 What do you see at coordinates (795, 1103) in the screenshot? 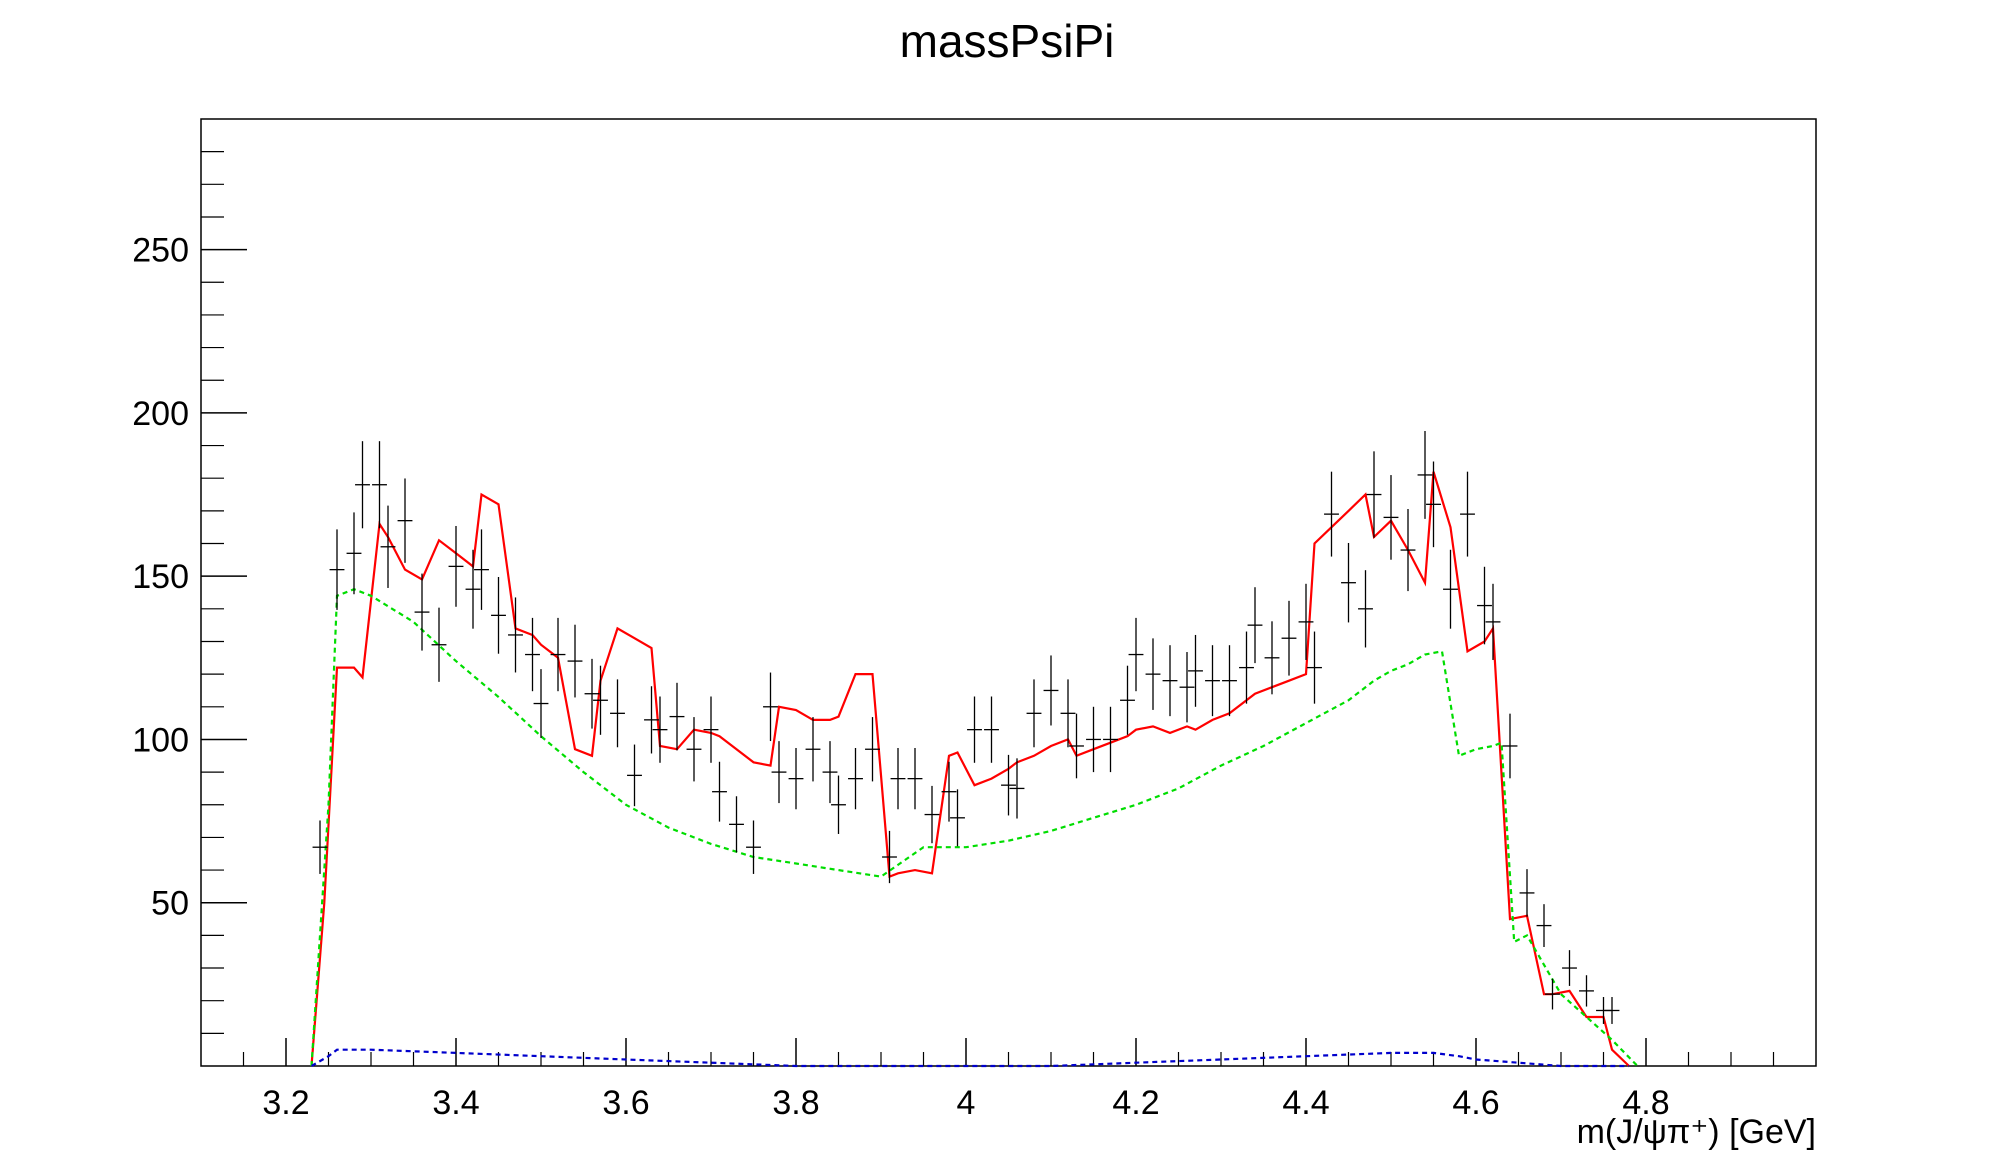
I see `x-tick-label: 3.8` at bounding box center [795, 1103].